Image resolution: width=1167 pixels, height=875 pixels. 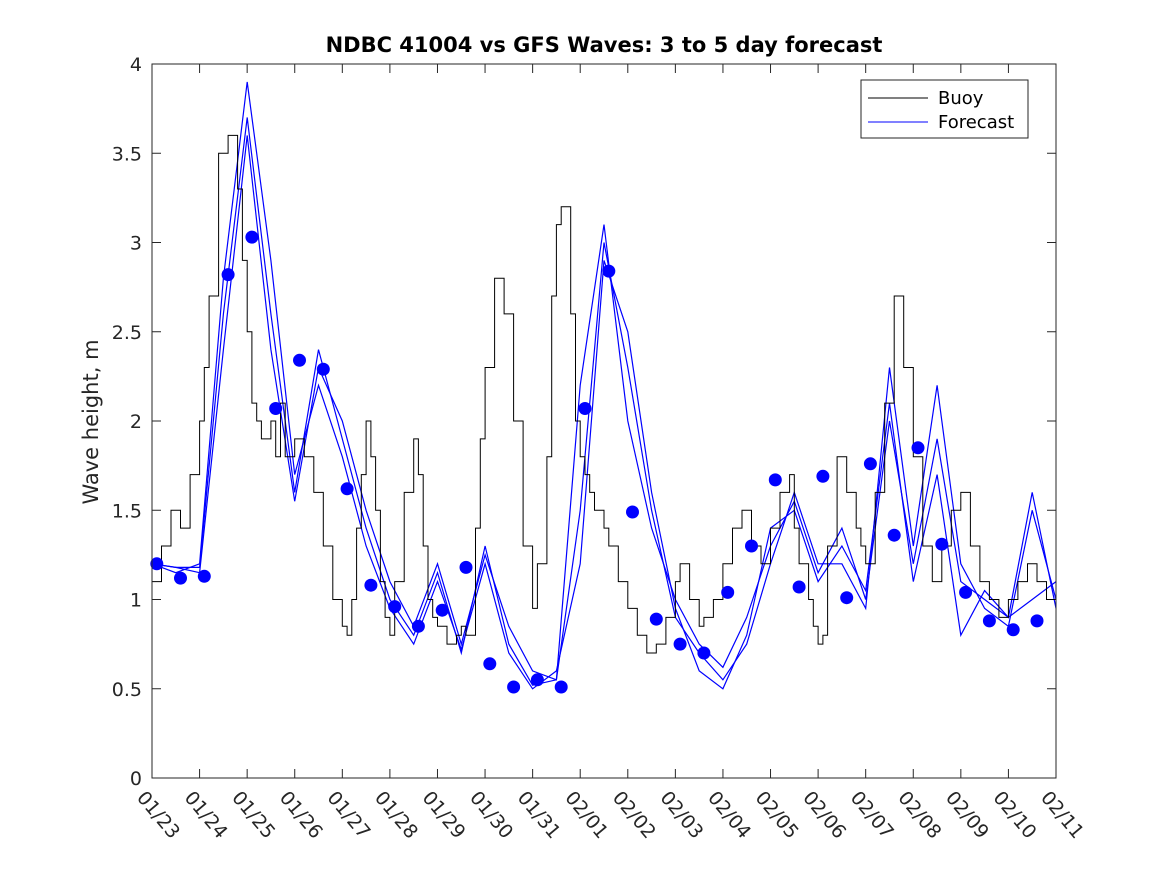 What do you see at coordinates (961, 98) in the screenshot?
I see `legend-buoy-label: Buoy` at bounding box center [961, 98].